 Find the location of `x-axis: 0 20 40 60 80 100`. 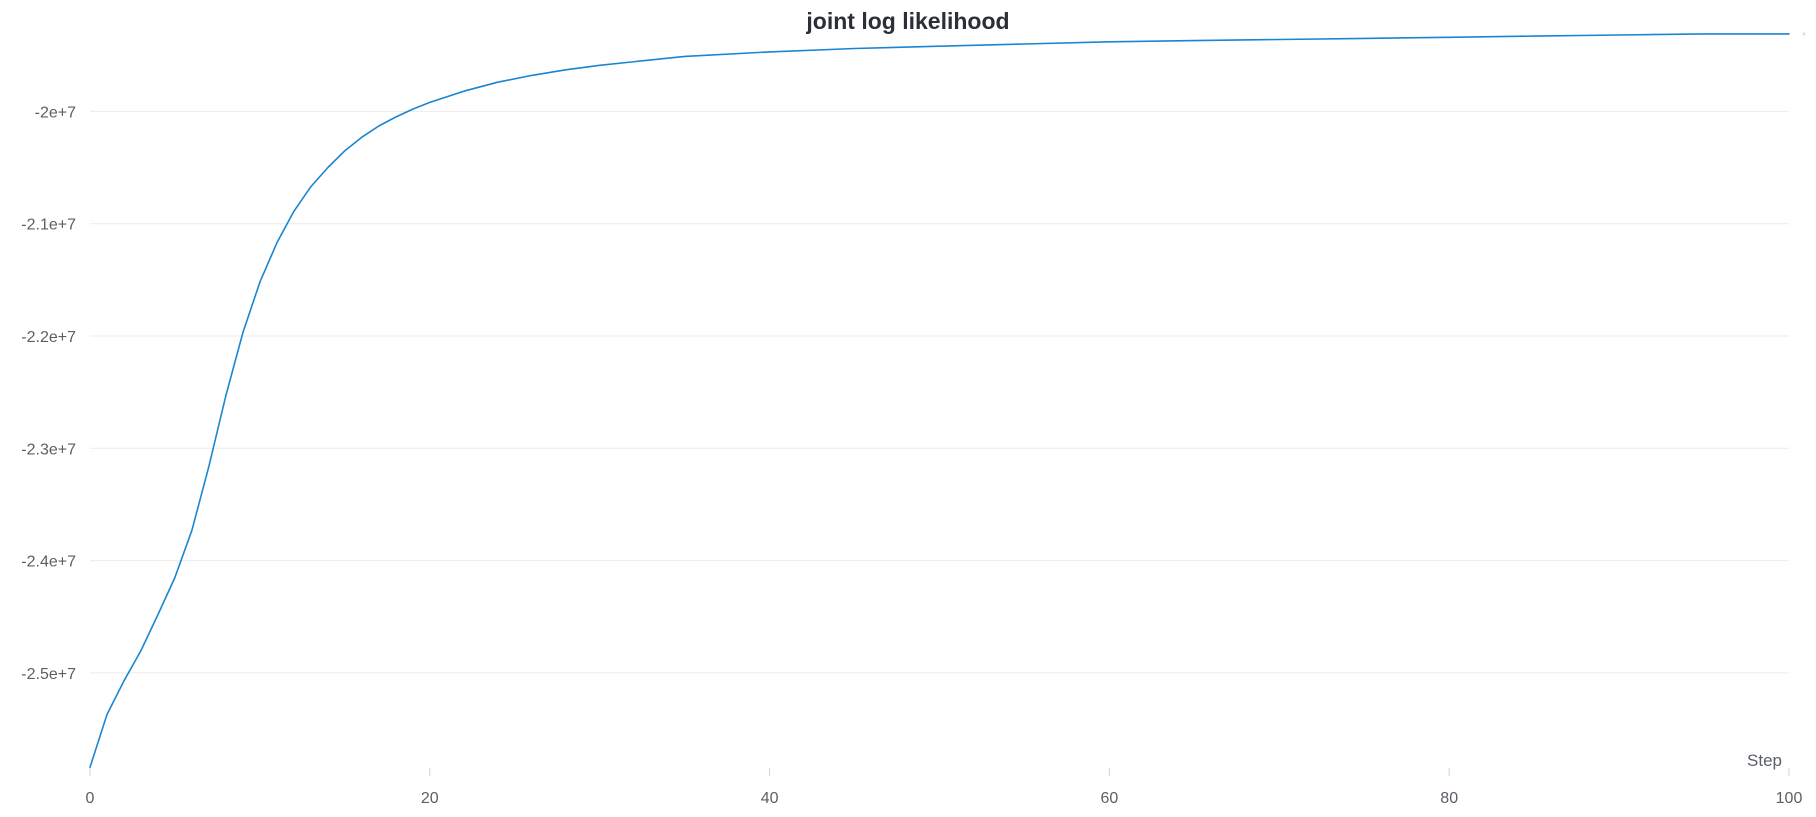

x-axis: 0 20 40 60 80 100 is located at coordinates (944, 787).